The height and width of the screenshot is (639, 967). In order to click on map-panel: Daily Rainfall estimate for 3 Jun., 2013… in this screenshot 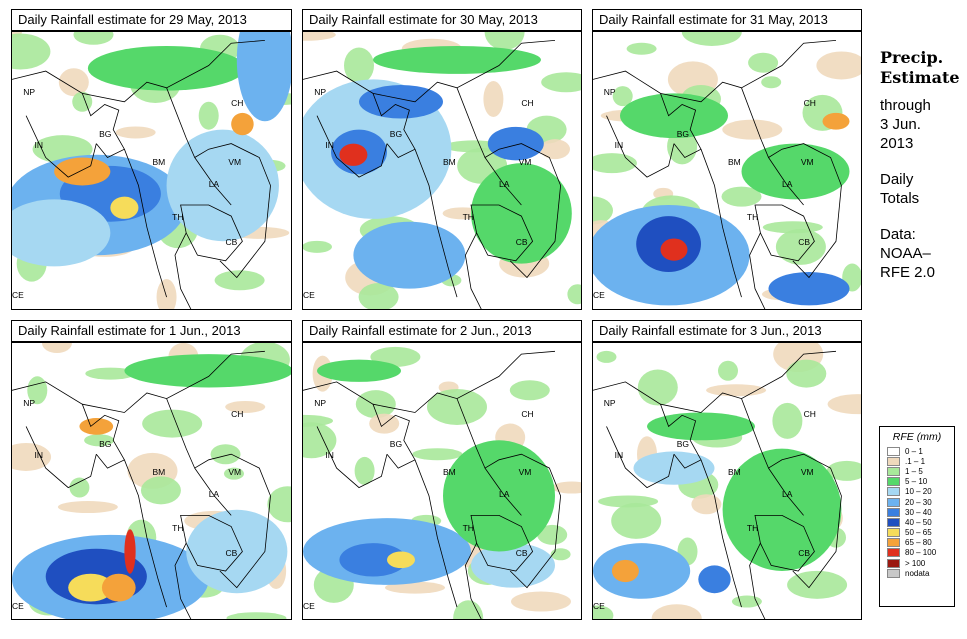, I will do `click(727, 470)`.